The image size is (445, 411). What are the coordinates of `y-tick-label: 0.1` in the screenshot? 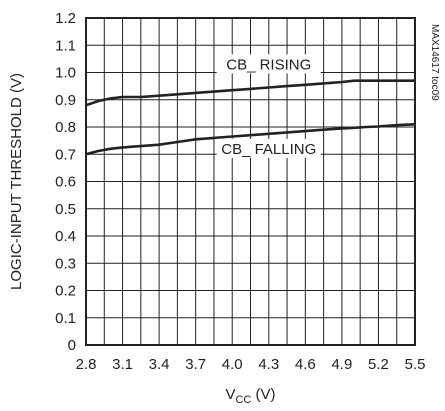 It's located at (65, 318).